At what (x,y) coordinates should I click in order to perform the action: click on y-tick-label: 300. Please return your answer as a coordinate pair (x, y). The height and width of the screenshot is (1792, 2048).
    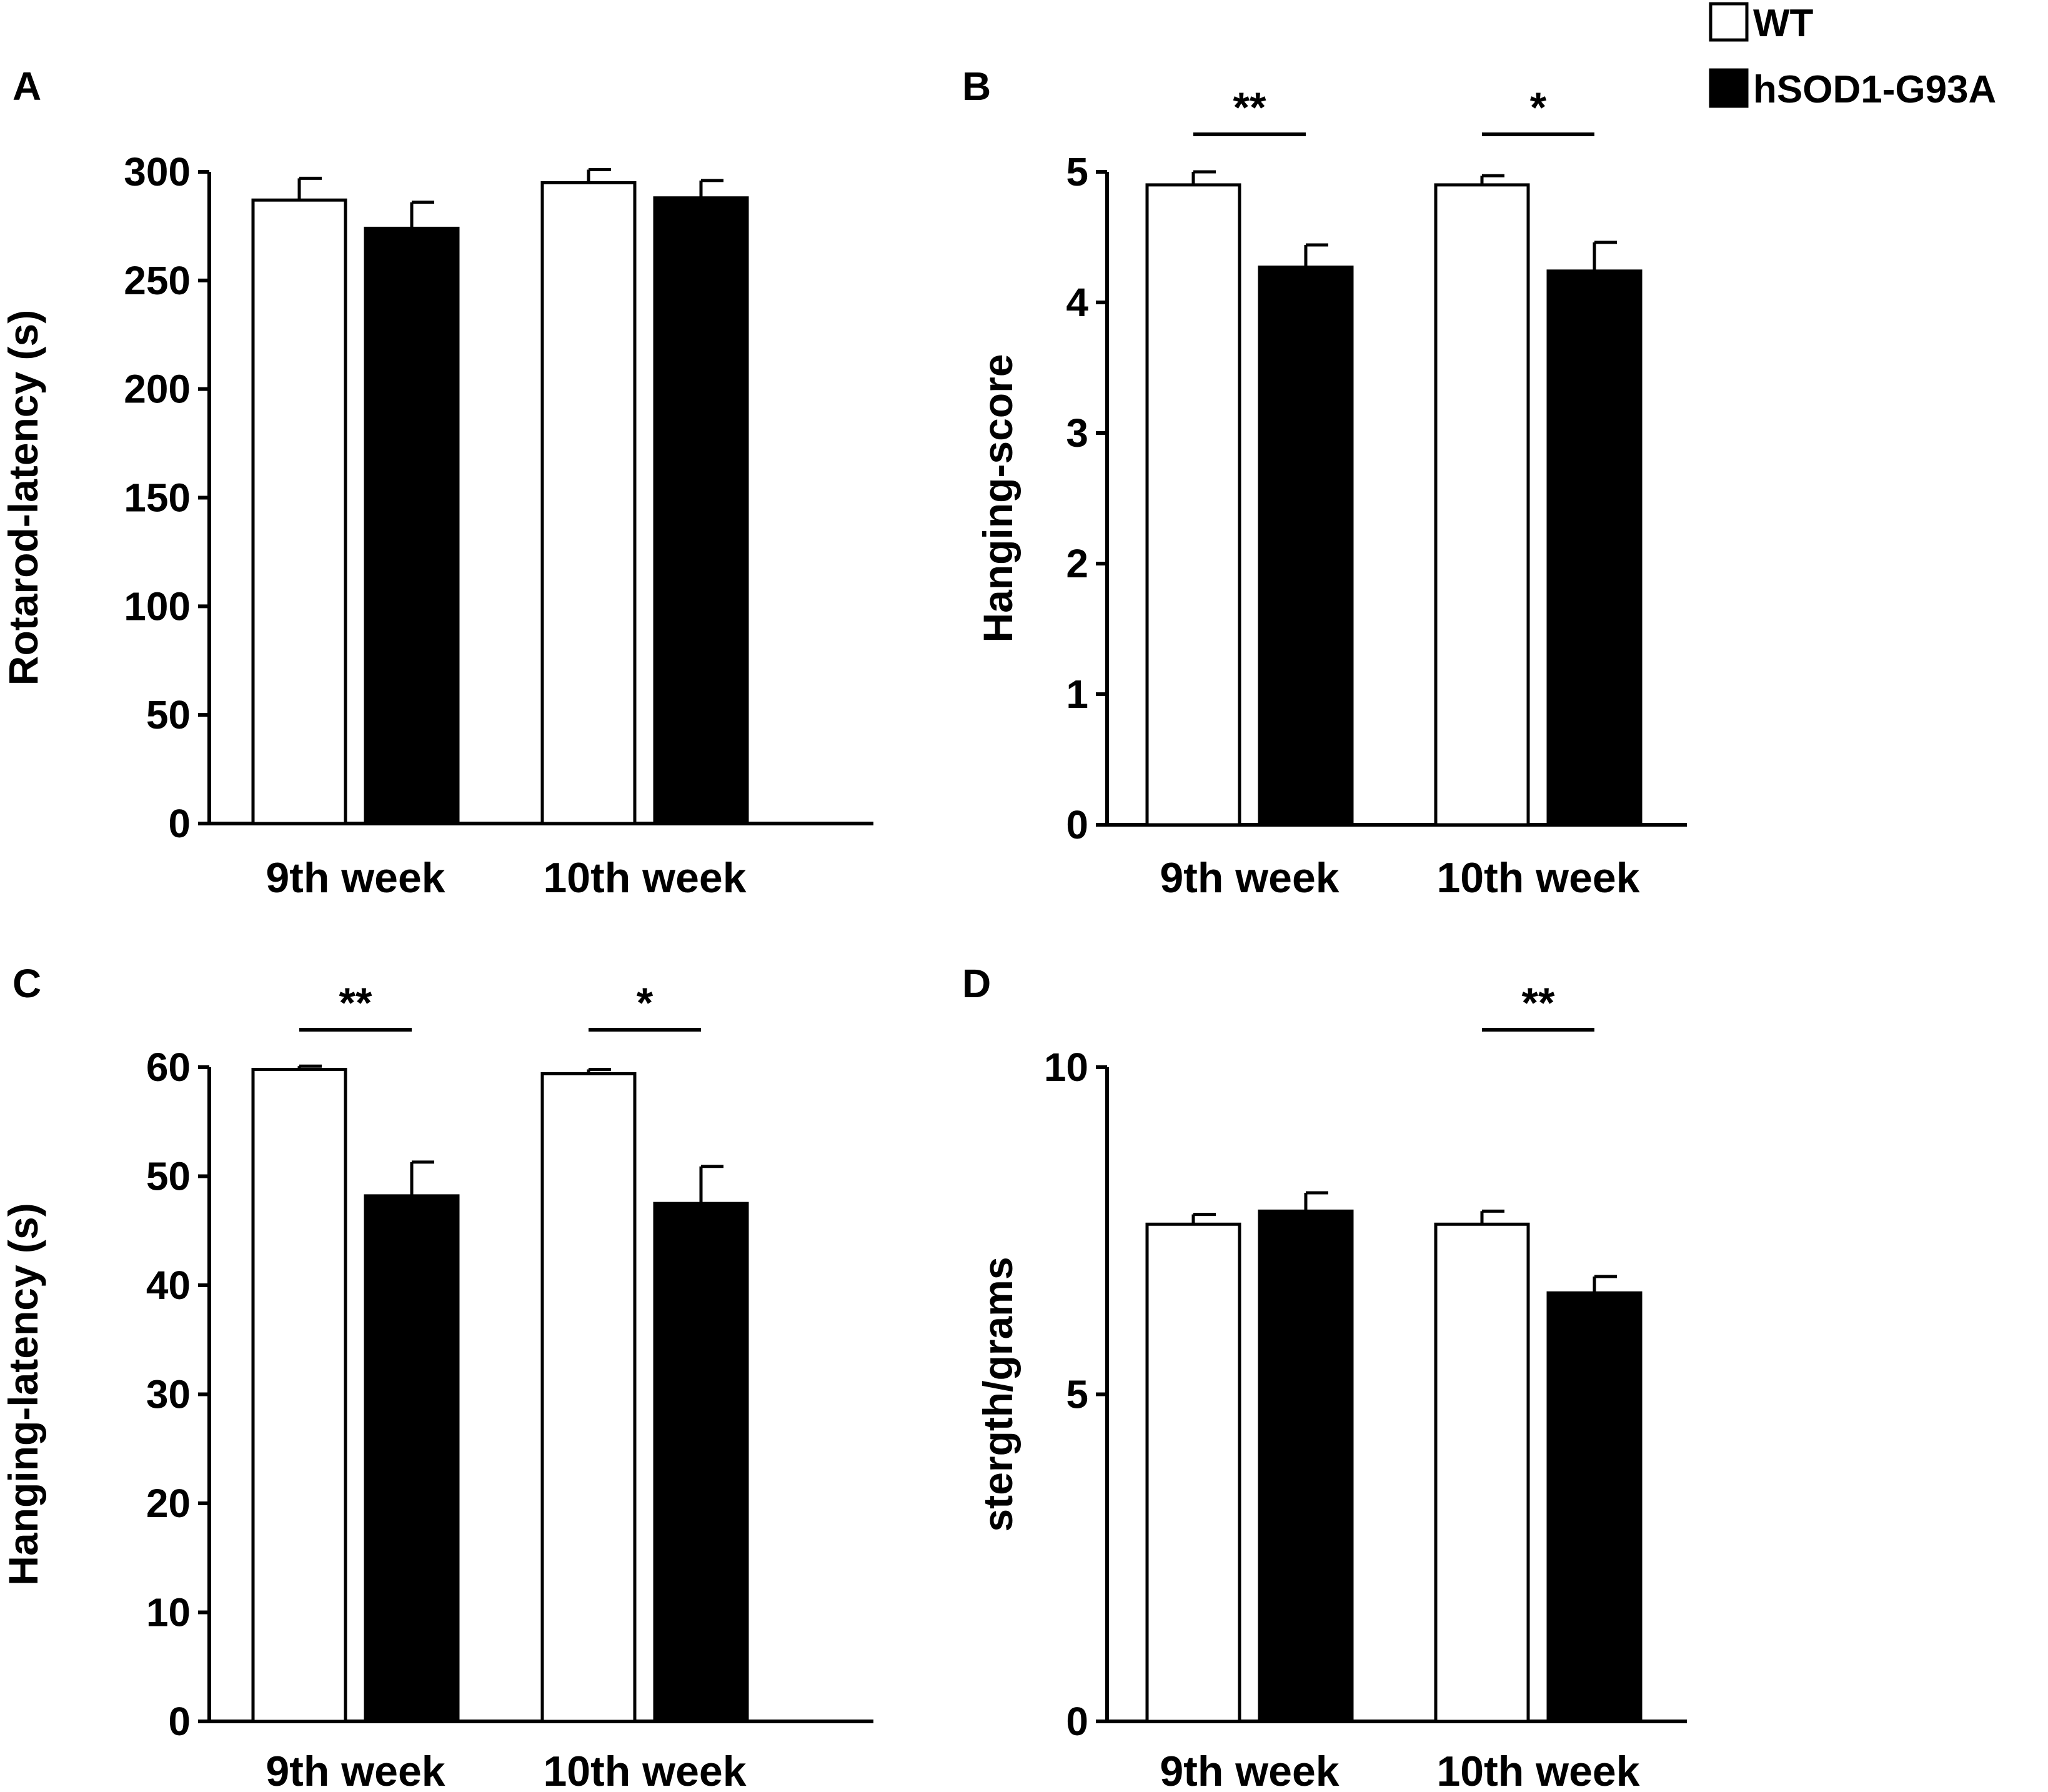
    Looking at the image, I should click on (157, 171).